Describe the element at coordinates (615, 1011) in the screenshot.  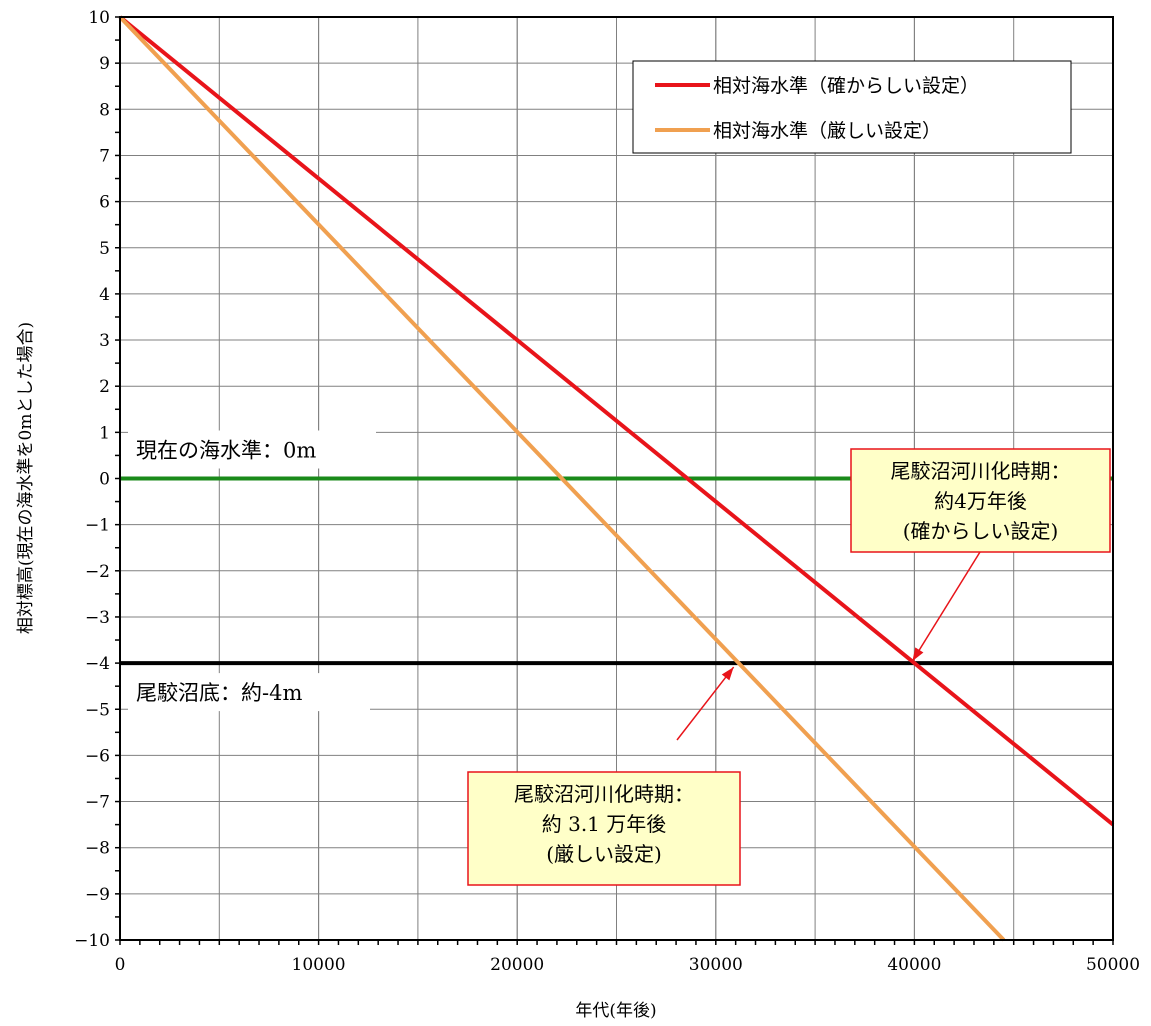
I see `x-axis-title: 年代(年後)` at that location.